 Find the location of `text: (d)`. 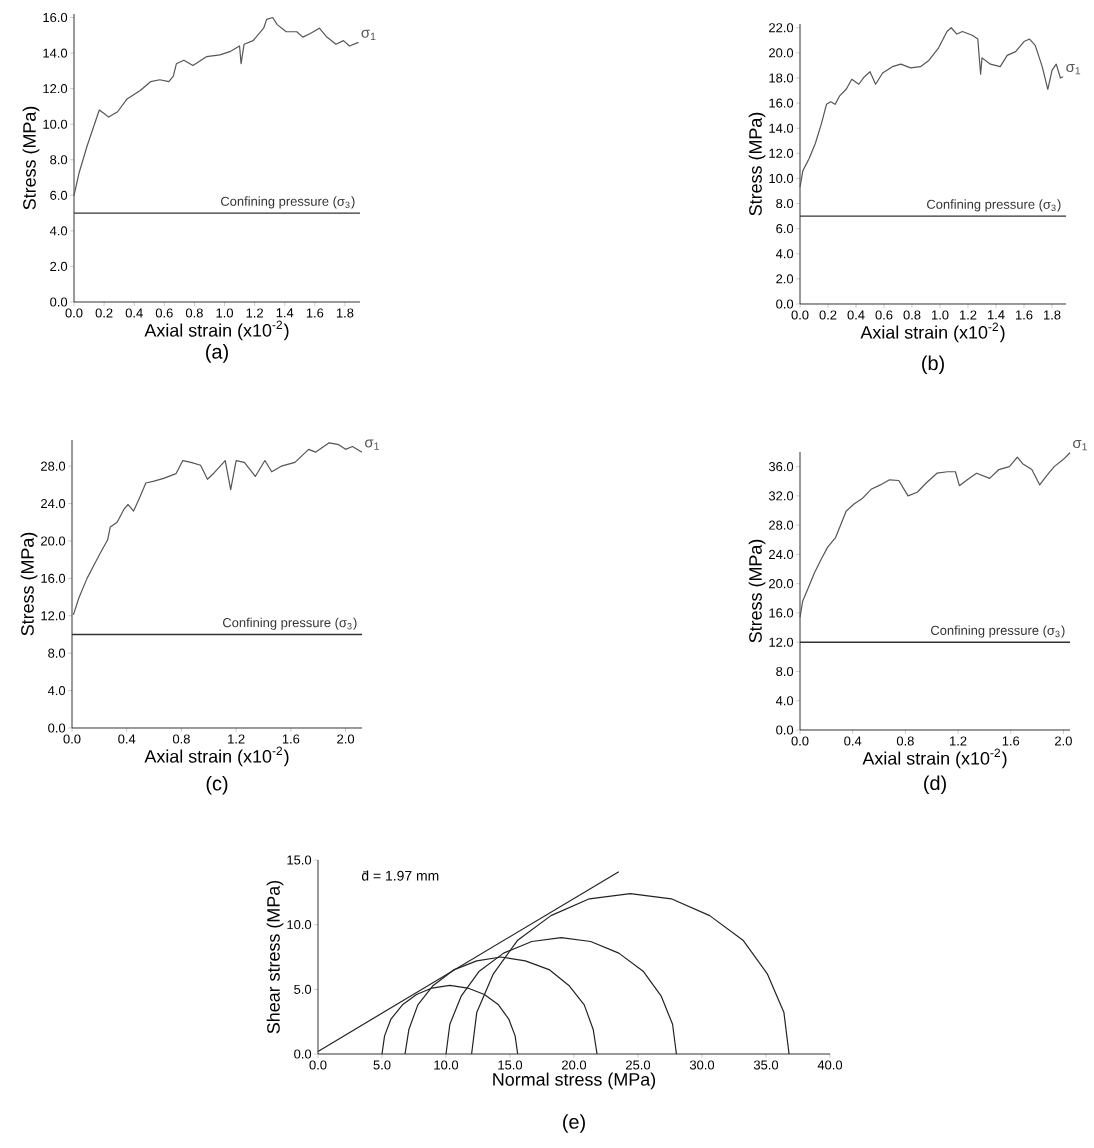

text: (d) is located at coordinates (935, 785).